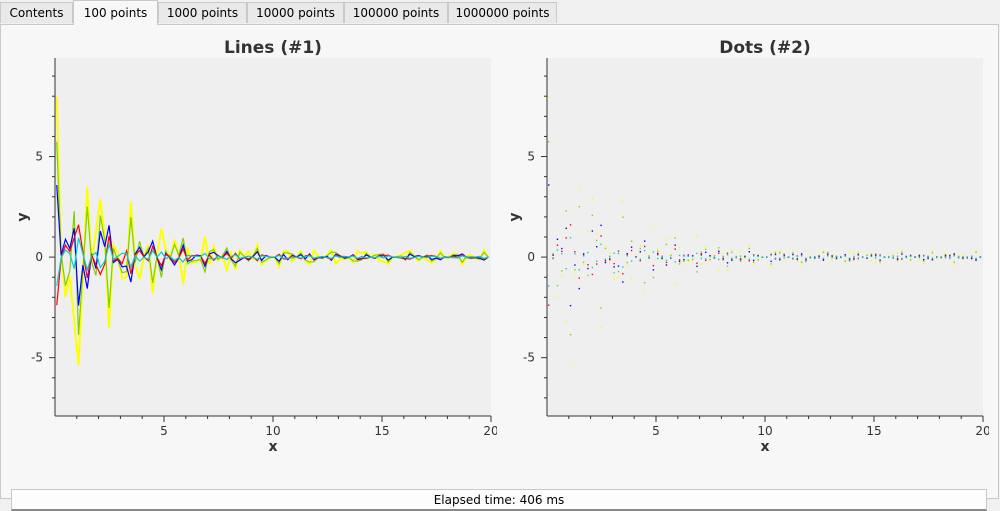 This screenshot has width=1000, height=511. I want to click on tab-10000-points: 10000 points, so click(295, 12).